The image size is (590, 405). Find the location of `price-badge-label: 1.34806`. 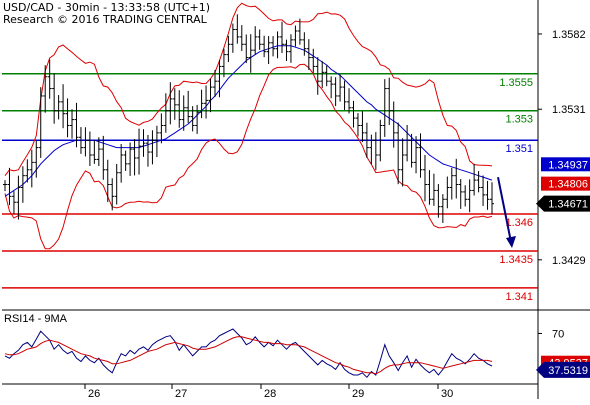

price-badge-label: 1.34806 is located at coordinates (568, 185).